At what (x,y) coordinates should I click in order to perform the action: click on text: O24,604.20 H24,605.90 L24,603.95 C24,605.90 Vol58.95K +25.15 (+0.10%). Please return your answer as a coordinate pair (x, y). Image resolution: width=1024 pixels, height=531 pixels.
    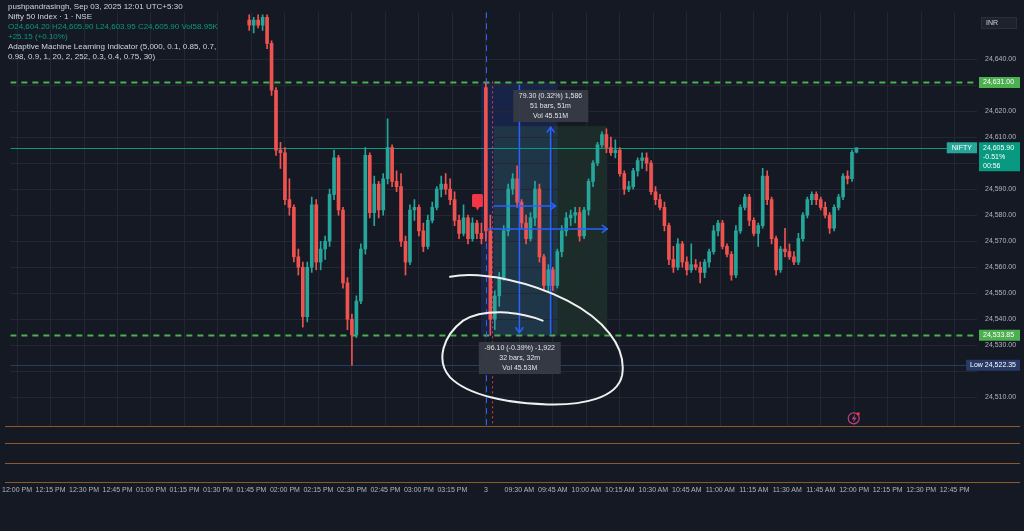
    Looking at the image, I should click on (113, 32).